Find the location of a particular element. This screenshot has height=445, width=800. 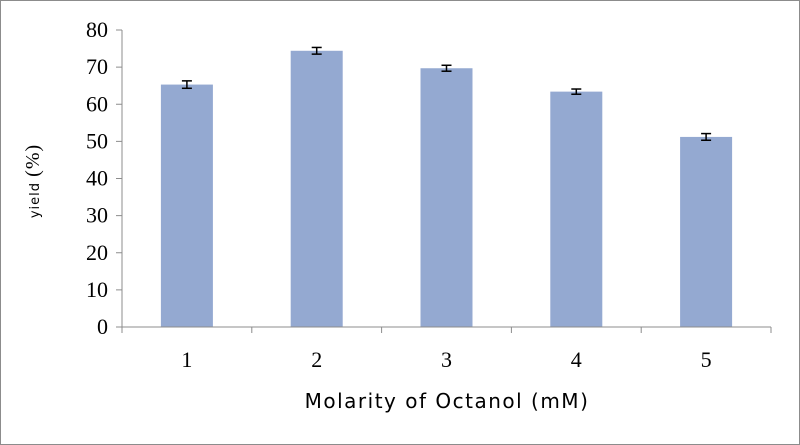

y-tick-label: 10 is located at coordinates (97, 289).